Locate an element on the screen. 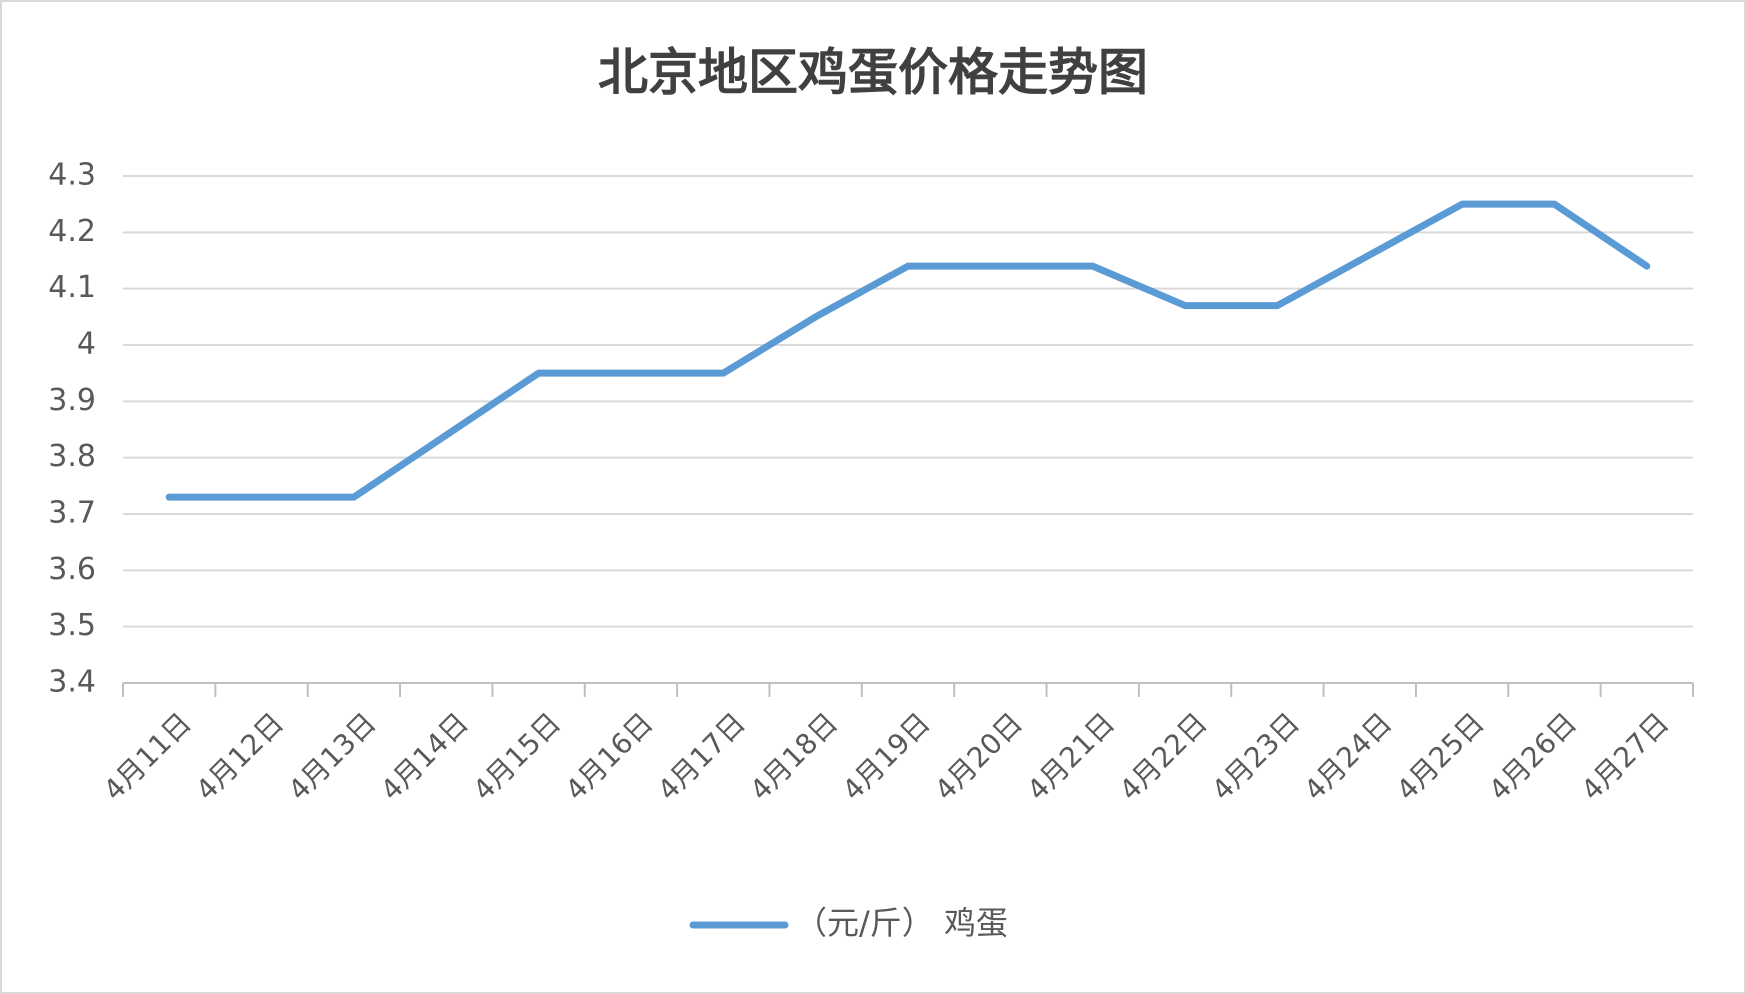 The height and width of the screenshot is (994, 1746). y-tick-label: 3.9 is located at coordinates (72, 400).